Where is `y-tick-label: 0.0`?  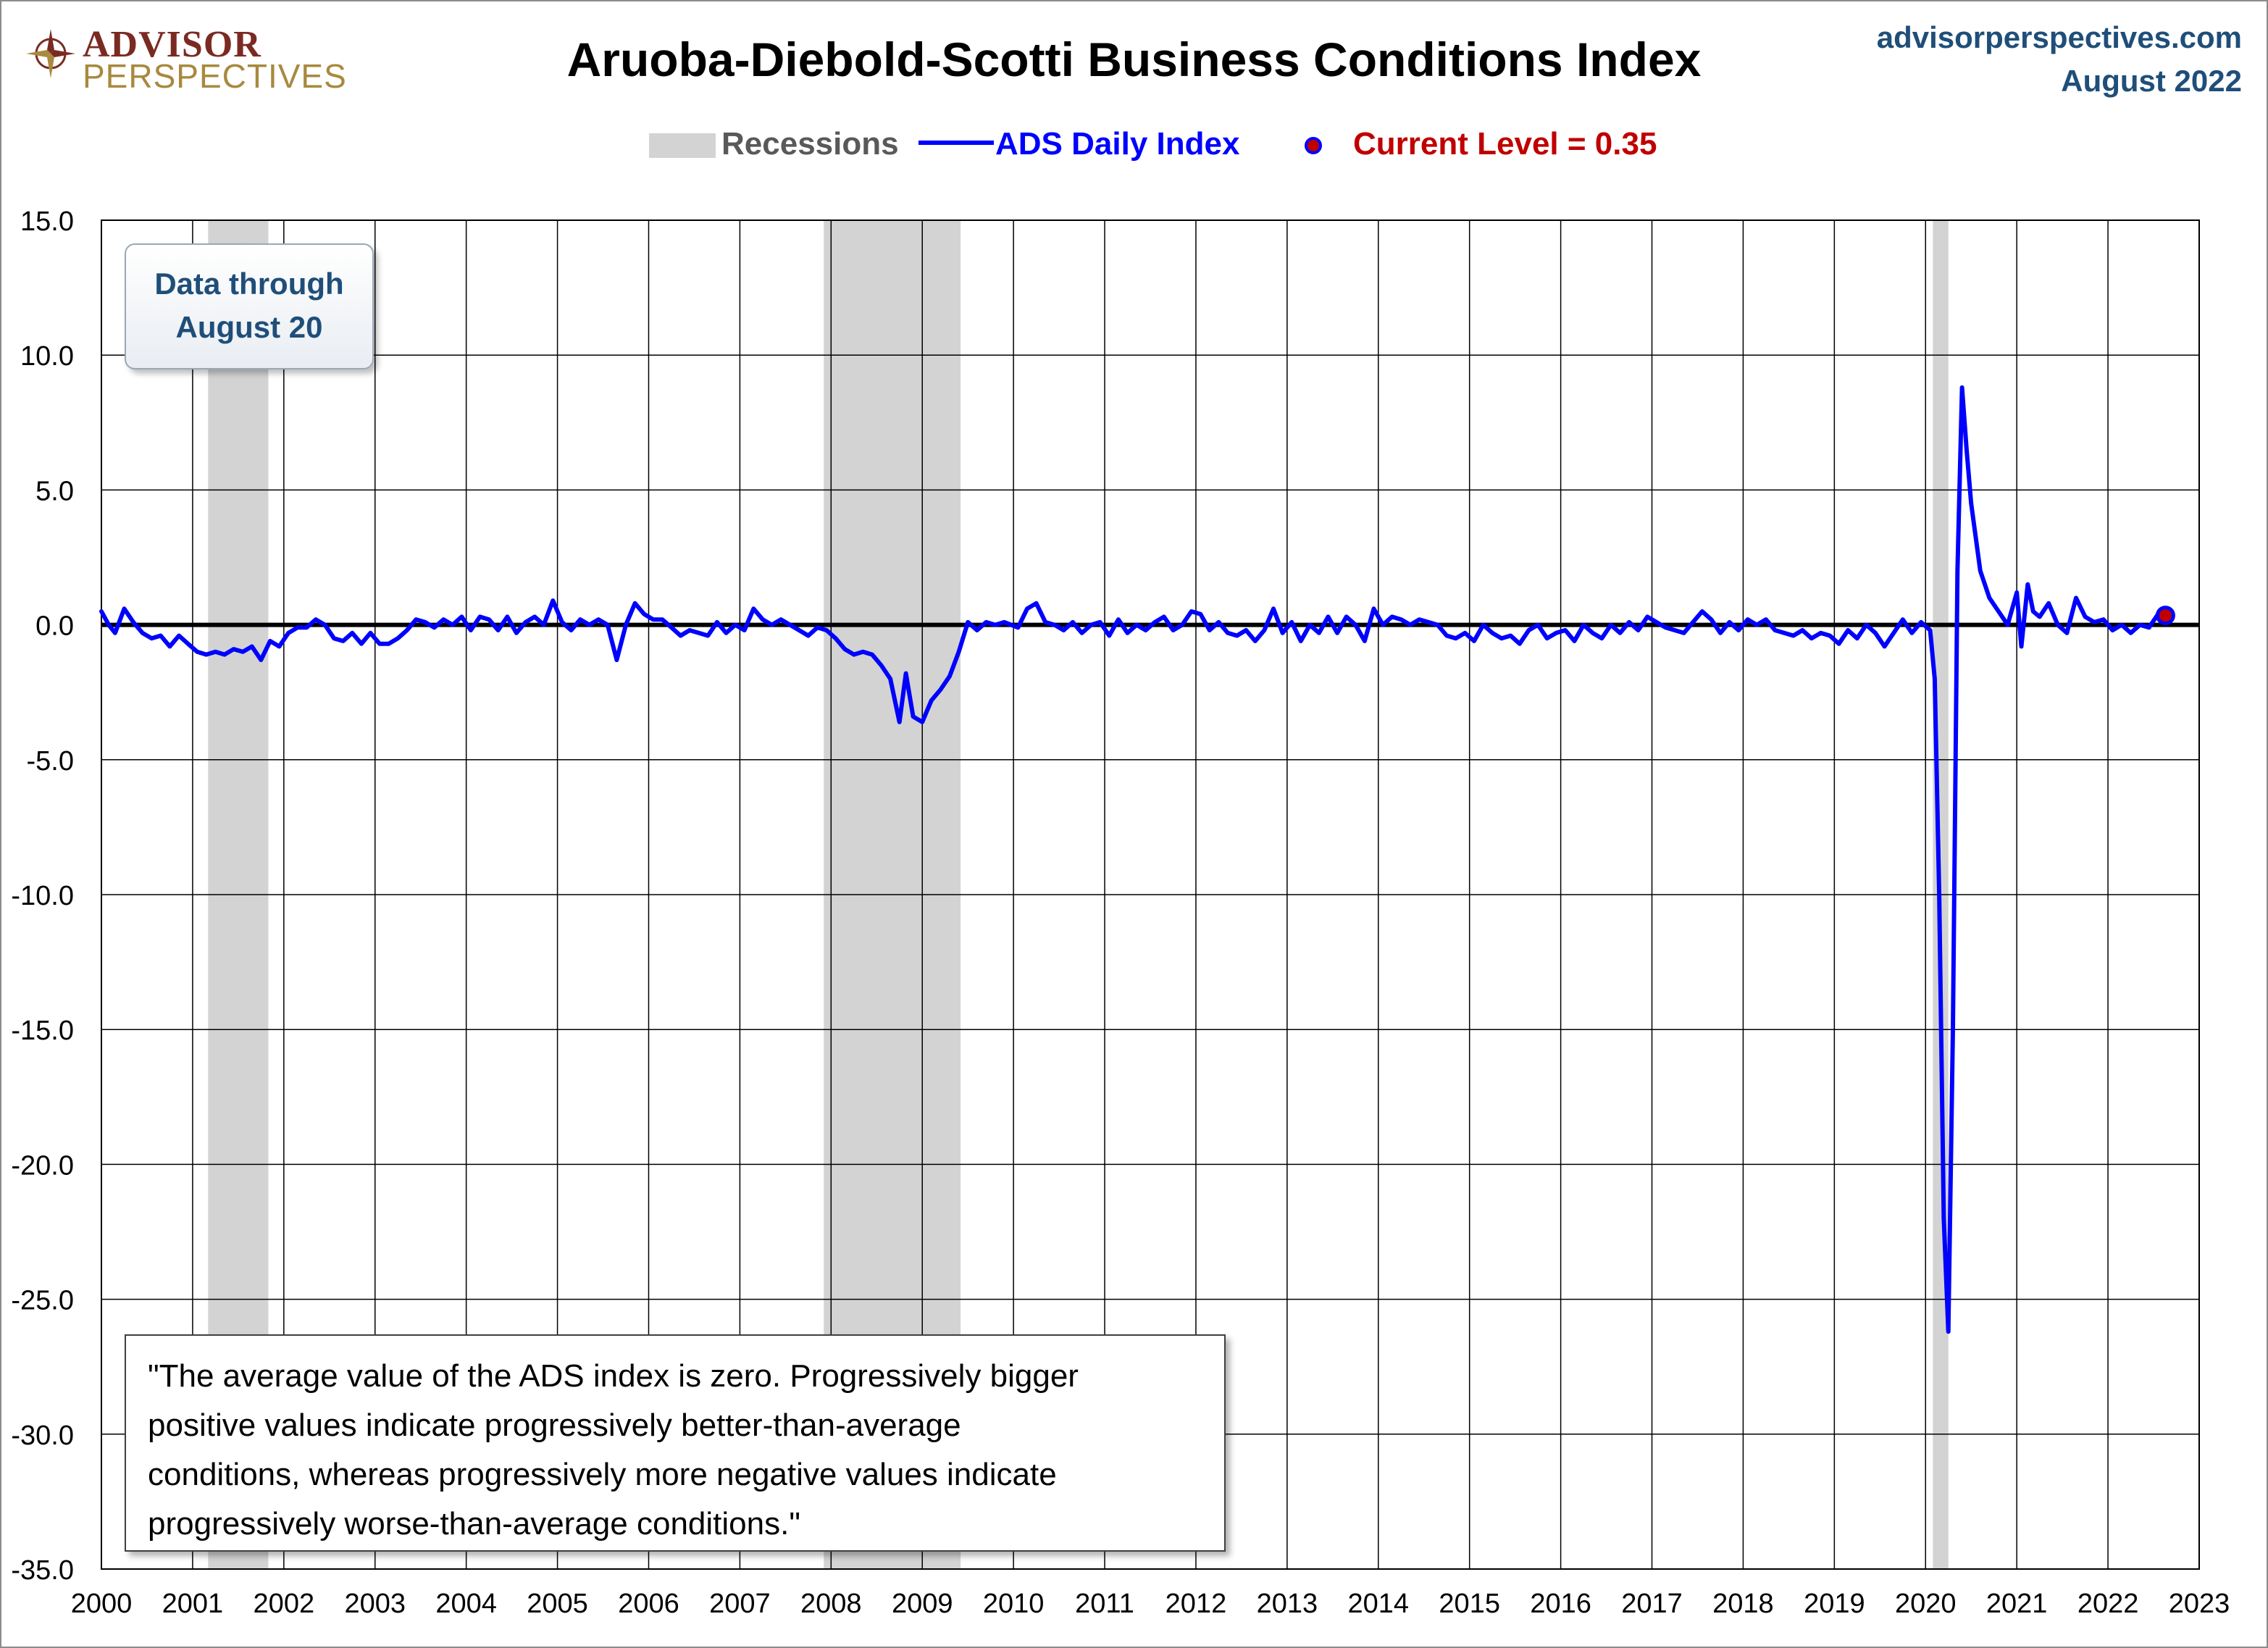 y-tick-label: 0.0 is located at coordinates (55, 626).